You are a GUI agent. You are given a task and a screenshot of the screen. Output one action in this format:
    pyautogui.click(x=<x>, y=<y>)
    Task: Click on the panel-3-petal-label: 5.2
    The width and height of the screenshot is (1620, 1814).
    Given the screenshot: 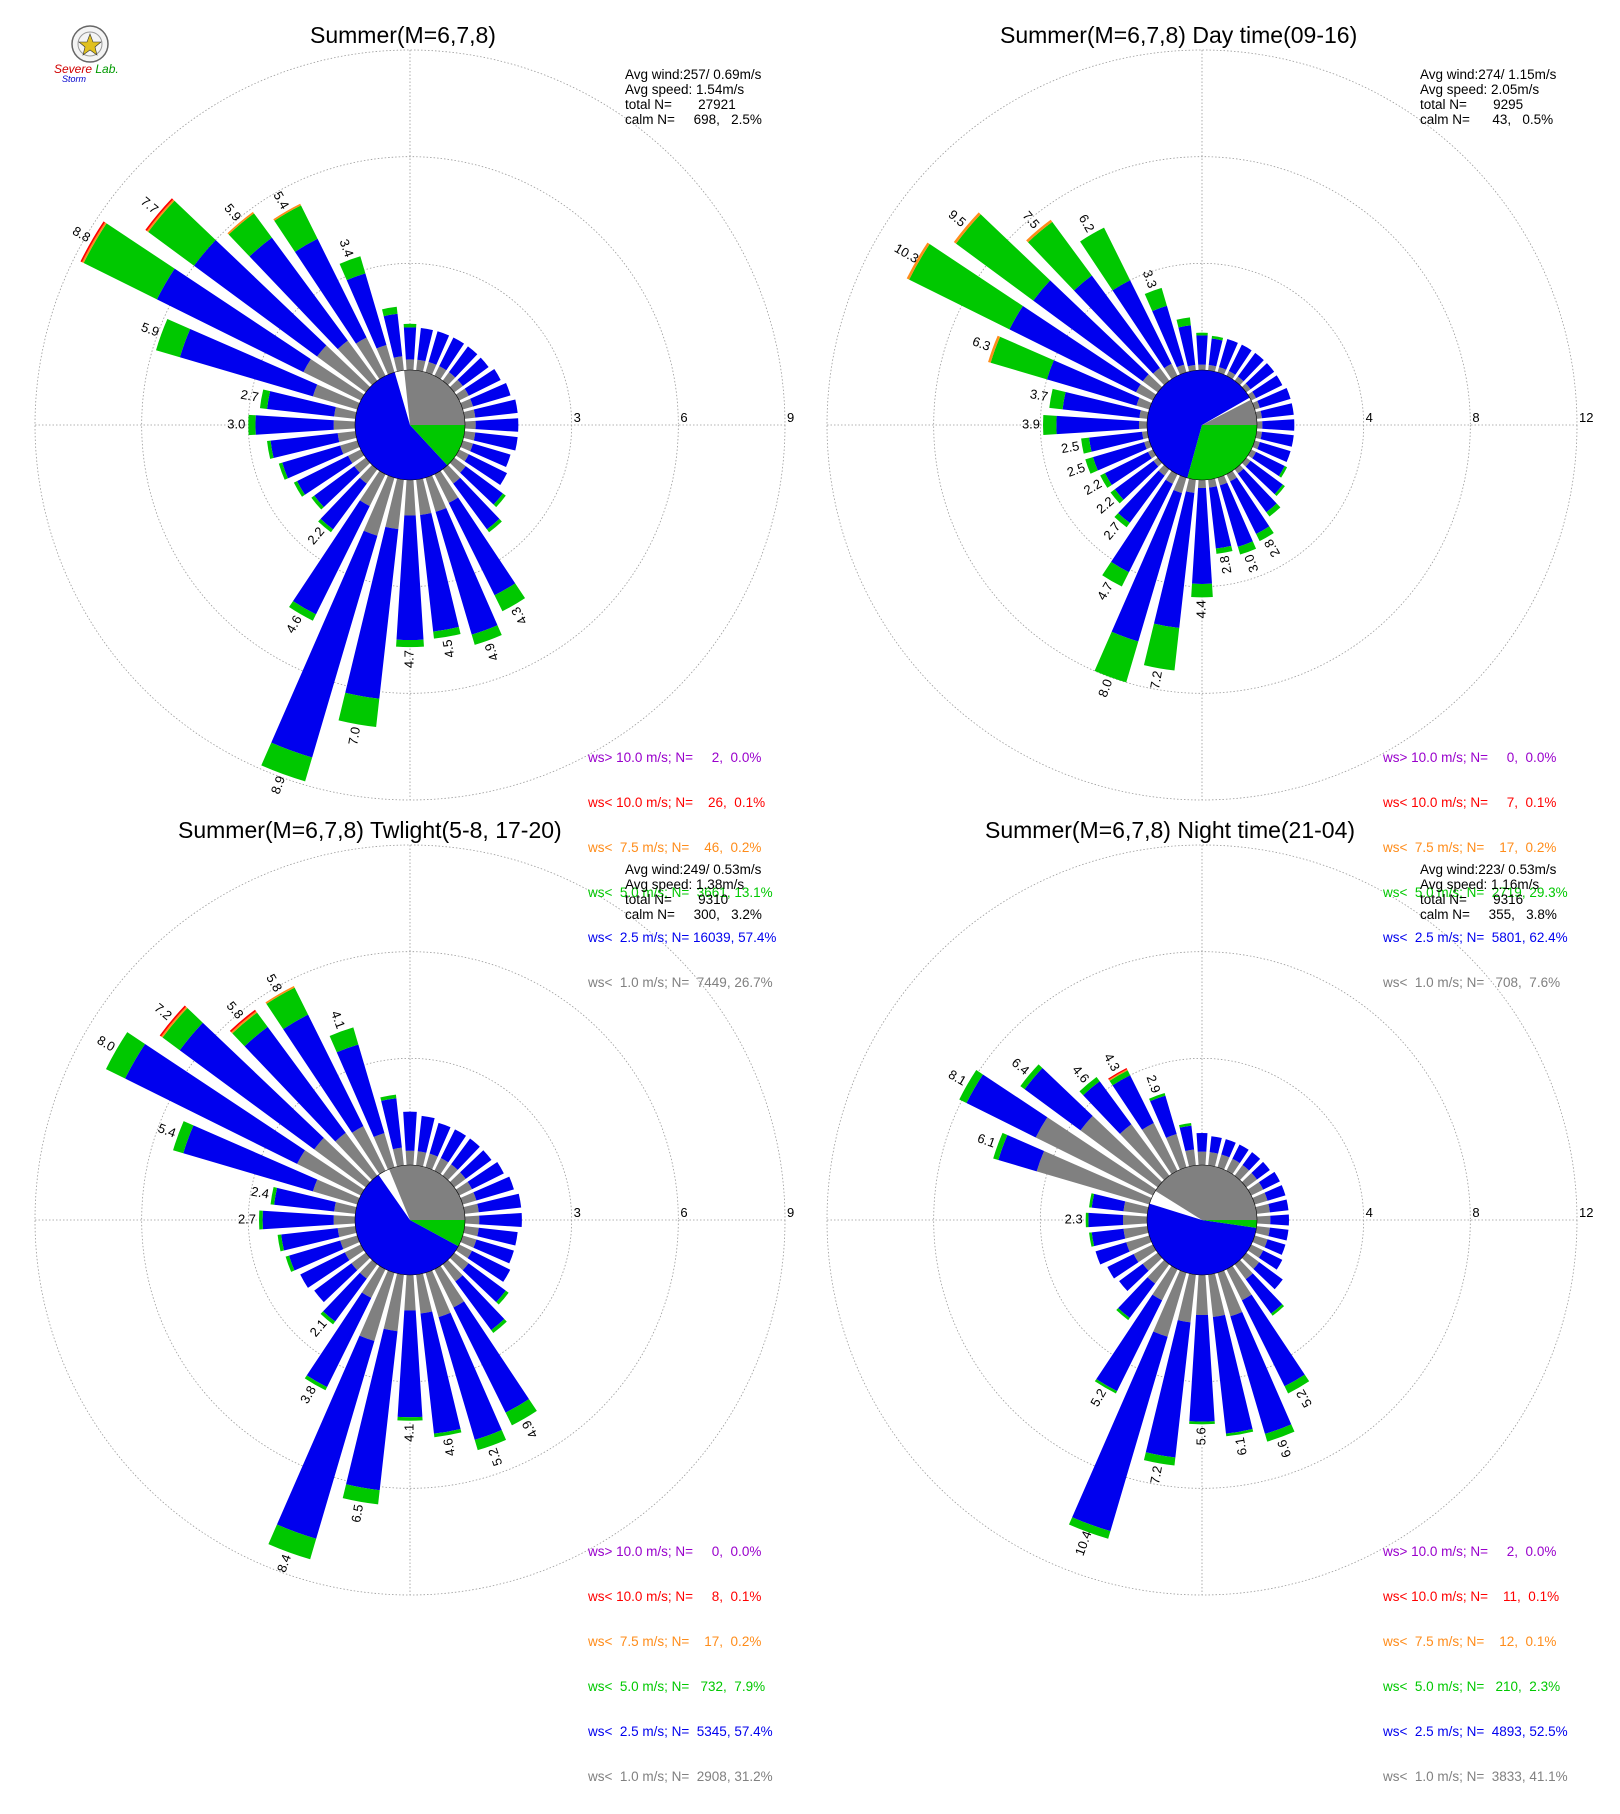 What is the action you would take?
    pyautogui.click(x=1098, y=1397)
    